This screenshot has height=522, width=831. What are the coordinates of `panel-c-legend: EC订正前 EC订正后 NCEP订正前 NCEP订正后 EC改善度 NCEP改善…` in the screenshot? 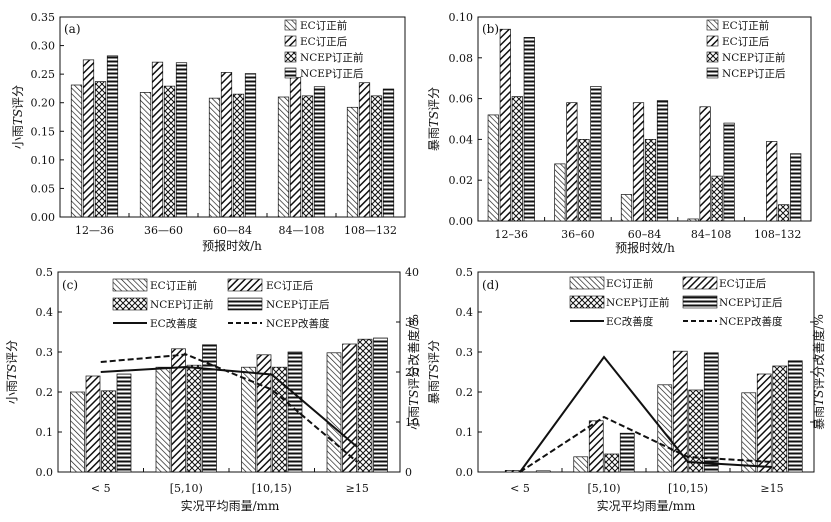 It's located at (221, 304).